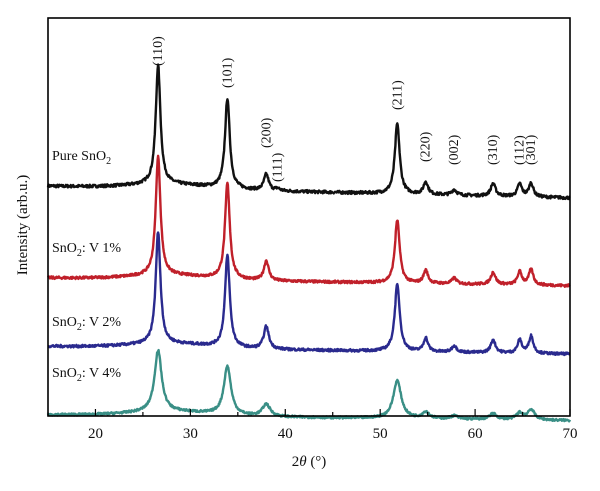  What do you see at coordinates (570, 434) in the screenshot?
I see `x-tick-label: 70` at bounding box center [570, 434].